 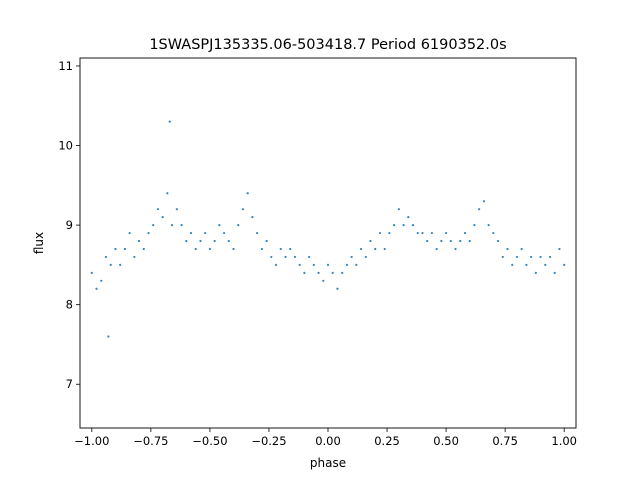 I want to click on x-tick-label: 0.50, so click(x=446, y=441).